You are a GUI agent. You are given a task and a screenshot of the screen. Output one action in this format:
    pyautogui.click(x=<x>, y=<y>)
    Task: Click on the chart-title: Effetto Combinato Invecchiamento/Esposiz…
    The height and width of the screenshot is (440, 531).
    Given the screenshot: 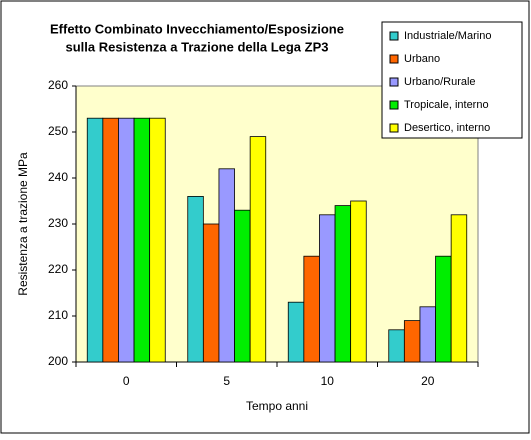 What is the action you would take?
    pyautogui.click(x=197, y=28)
    